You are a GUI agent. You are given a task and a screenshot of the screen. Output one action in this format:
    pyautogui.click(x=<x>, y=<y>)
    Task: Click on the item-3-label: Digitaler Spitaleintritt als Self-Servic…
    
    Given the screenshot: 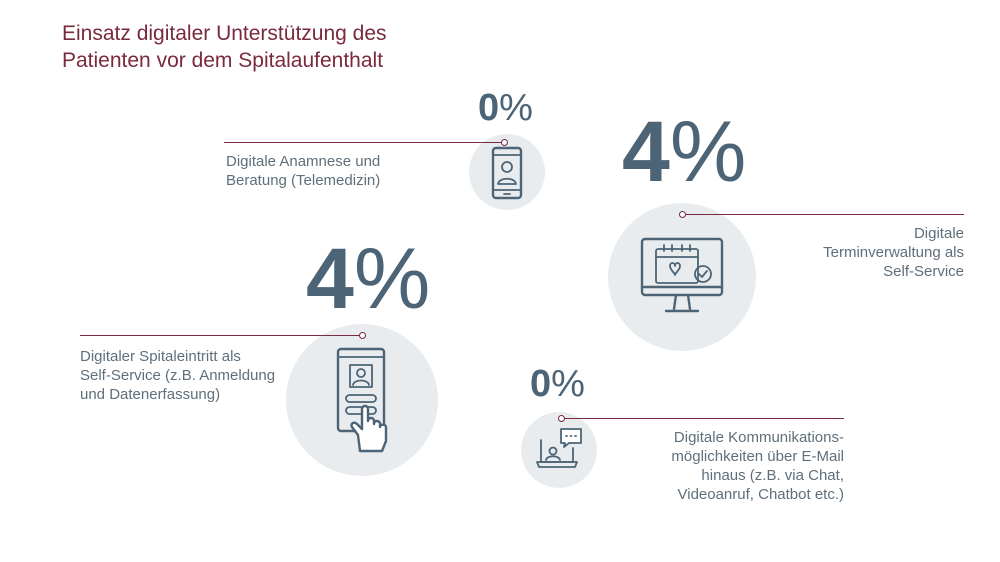 What is the action you would take?
    pyautogui.click(x=177, y=375)
    